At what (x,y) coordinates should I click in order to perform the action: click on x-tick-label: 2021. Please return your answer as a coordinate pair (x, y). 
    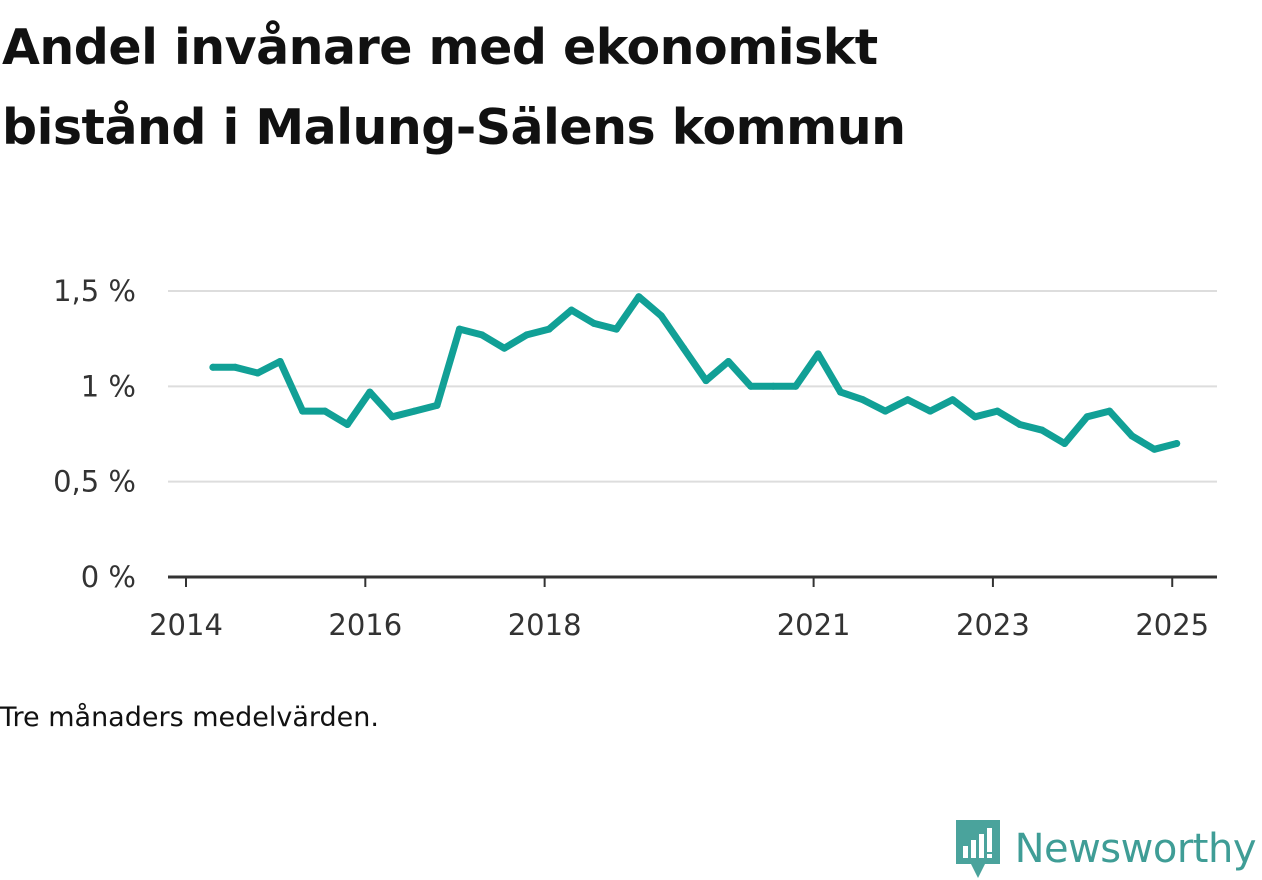
    Looking at the image, I should click on (814, 625).